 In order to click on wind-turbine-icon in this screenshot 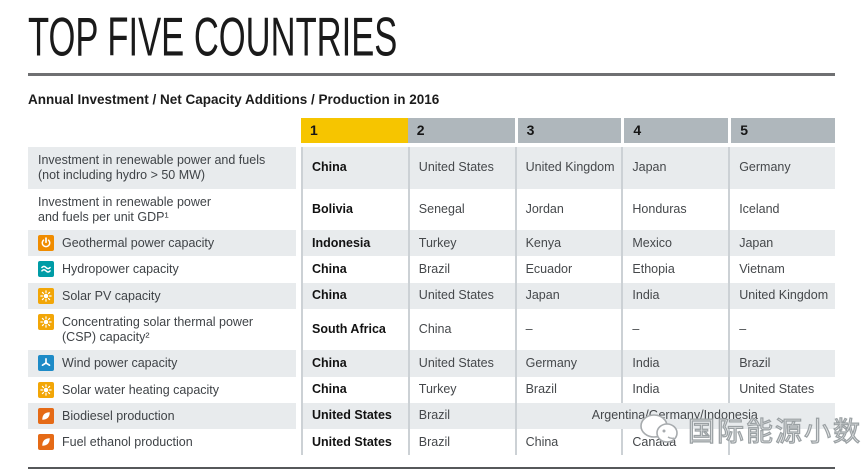, I will do `click(46, 363)`.